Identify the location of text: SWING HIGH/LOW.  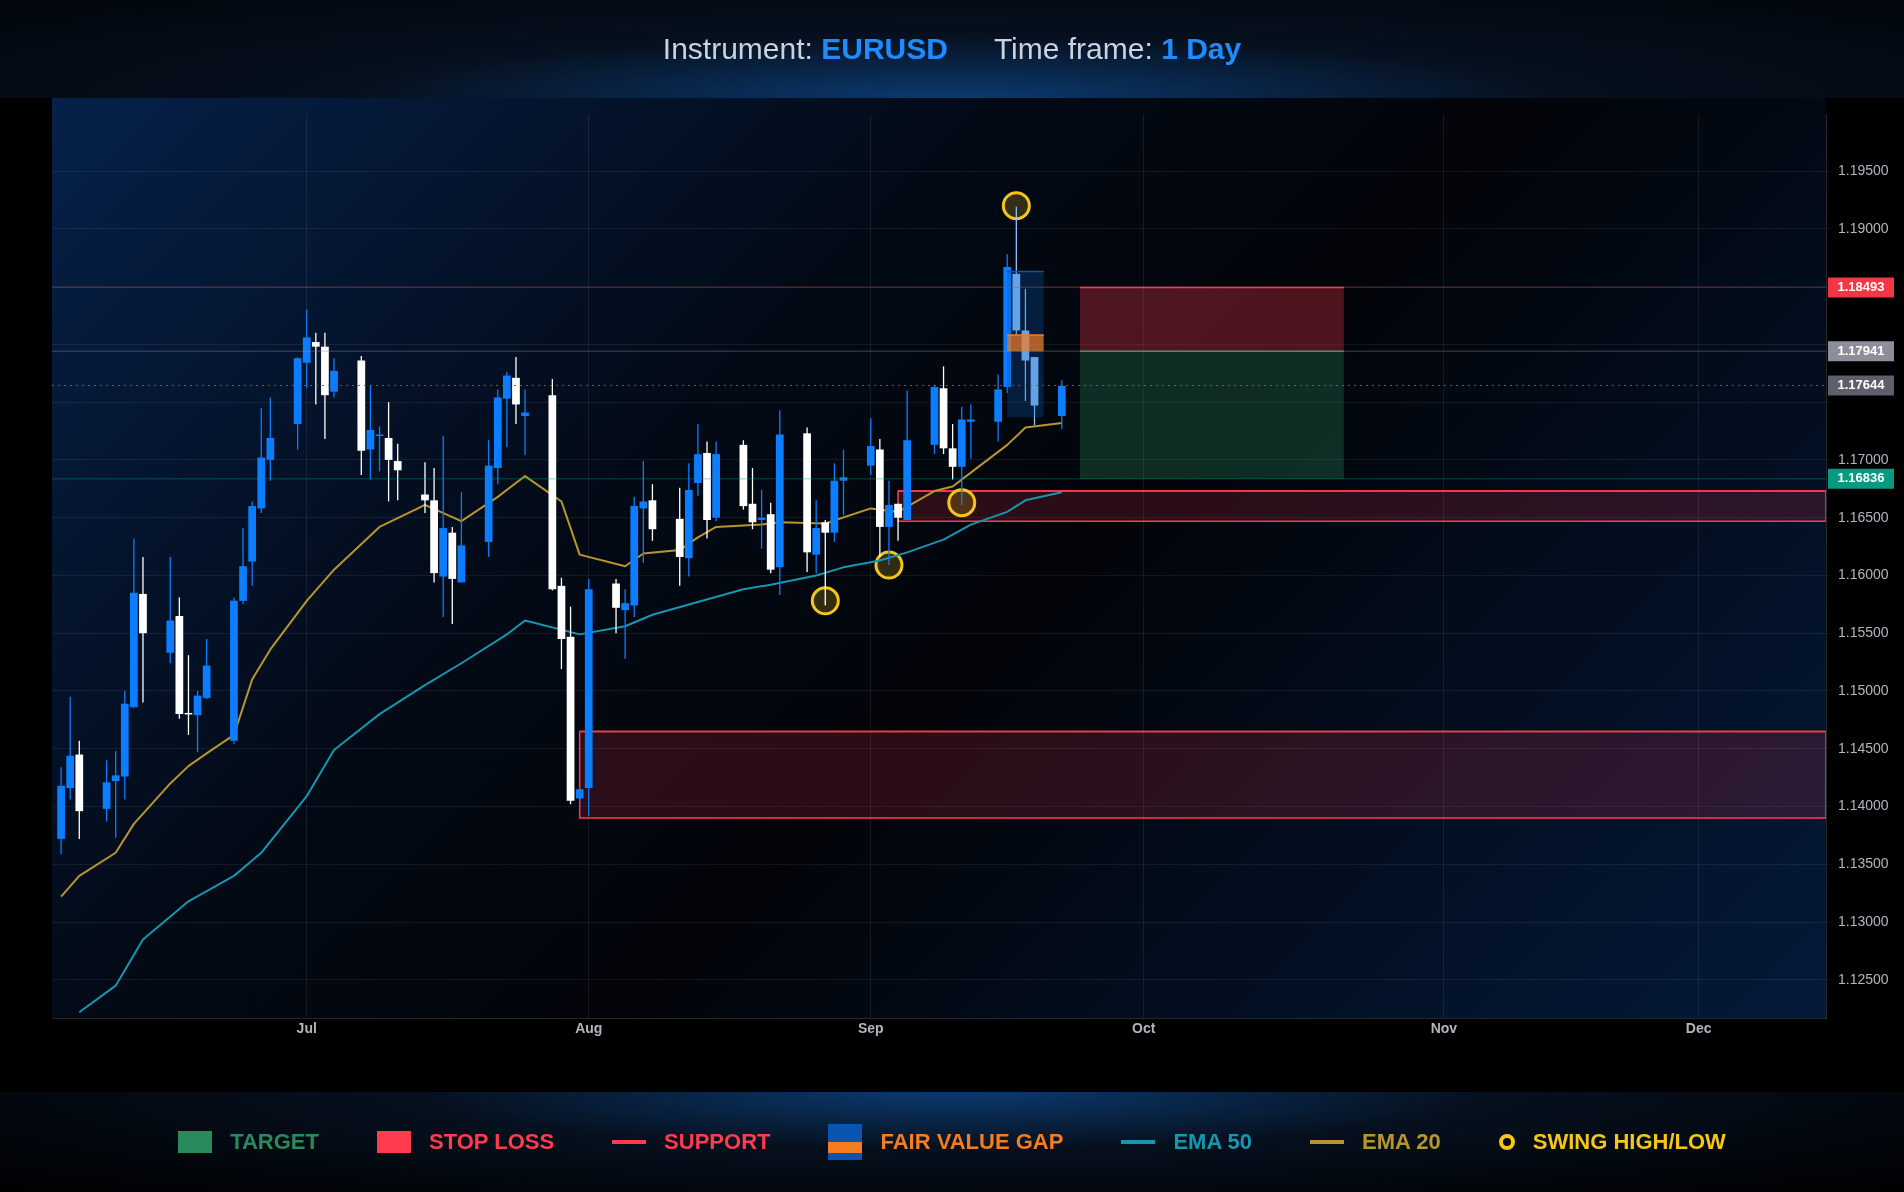
(1629, 1142).